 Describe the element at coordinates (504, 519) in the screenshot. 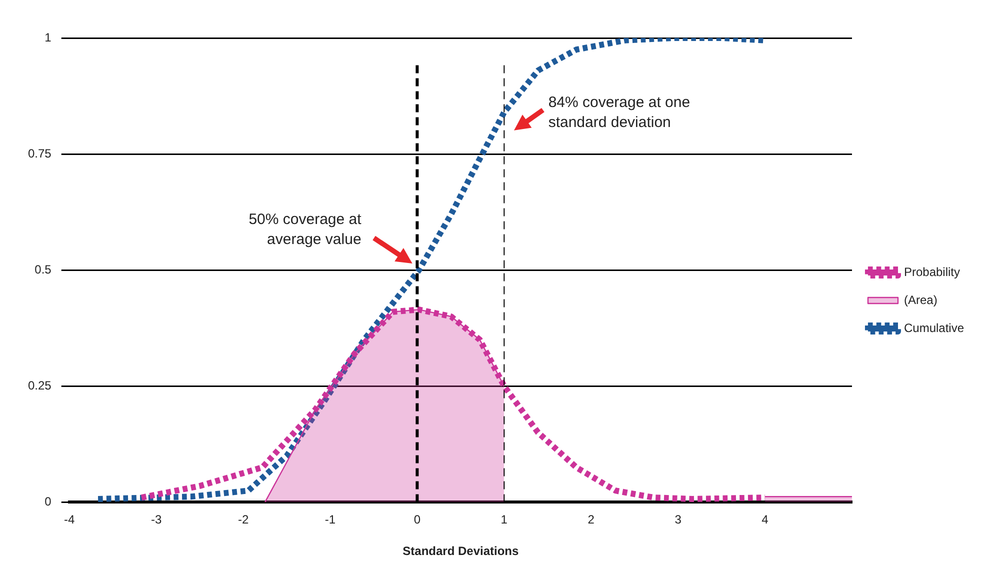

I see `x-tick-label: 1` at that location.